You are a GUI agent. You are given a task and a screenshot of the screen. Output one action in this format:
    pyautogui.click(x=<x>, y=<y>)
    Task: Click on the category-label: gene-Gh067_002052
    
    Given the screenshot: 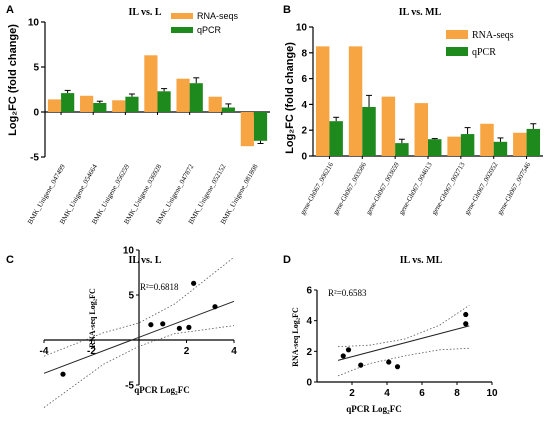 What is the action you would take?
    pyautogui.click(x=481, y=189)
    